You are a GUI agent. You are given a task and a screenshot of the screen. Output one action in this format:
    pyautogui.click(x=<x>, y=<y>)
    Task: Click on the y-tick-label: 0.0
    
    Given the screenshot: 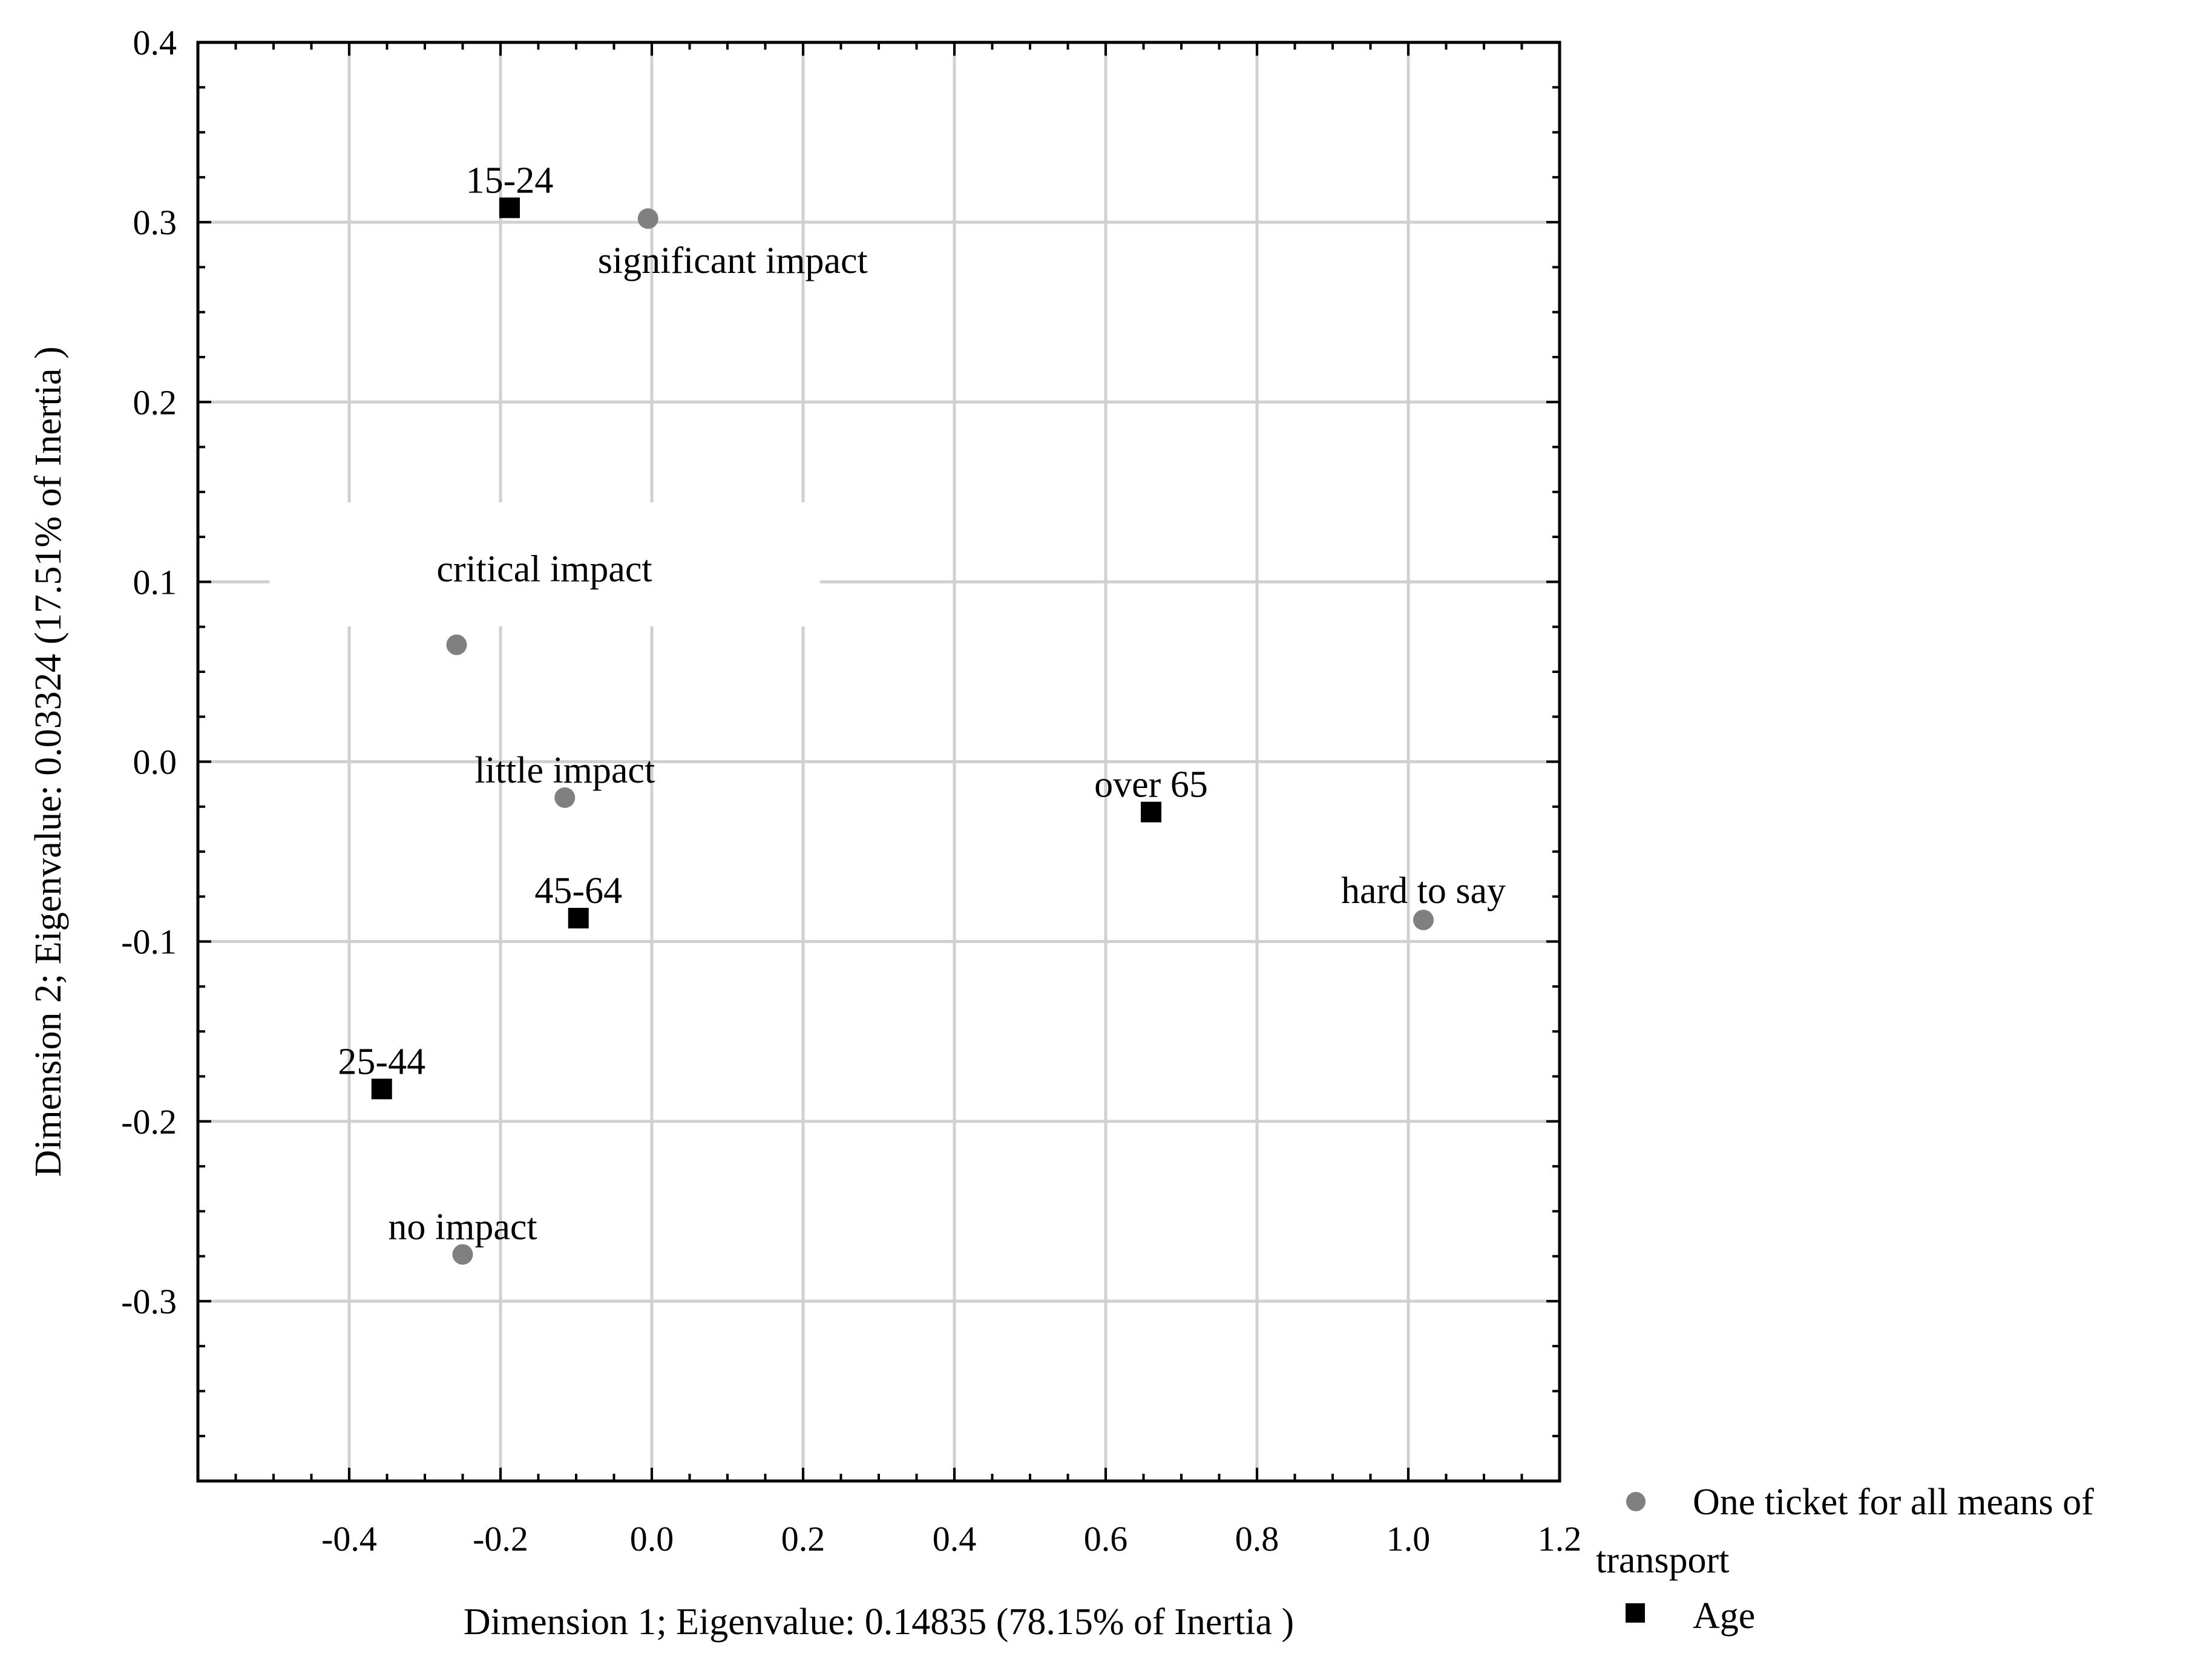 What is the action you would take?
    pyautogui.click(x=155, y=762)
    